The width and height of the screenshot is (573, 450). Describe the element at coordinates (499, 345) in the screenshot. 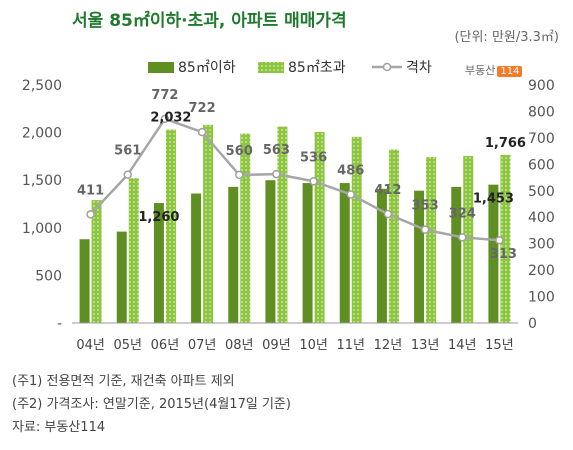

I see `x-tick-label: 15년` at that location.